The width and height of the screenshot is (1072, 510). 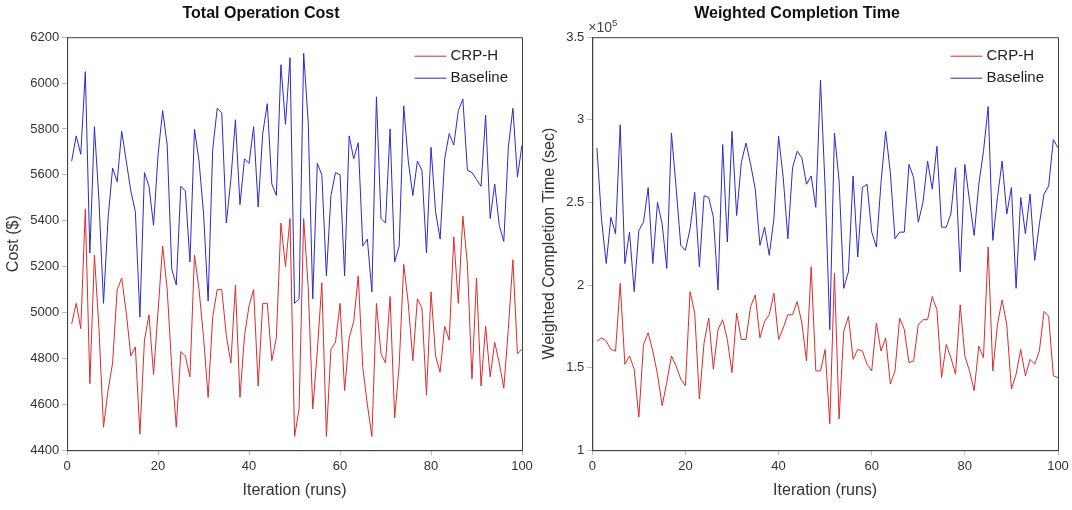 What do you see at coordinates (581, 284) in the screenshot?
I see `y-tick-label: 2` at bounding box center [581, 284].